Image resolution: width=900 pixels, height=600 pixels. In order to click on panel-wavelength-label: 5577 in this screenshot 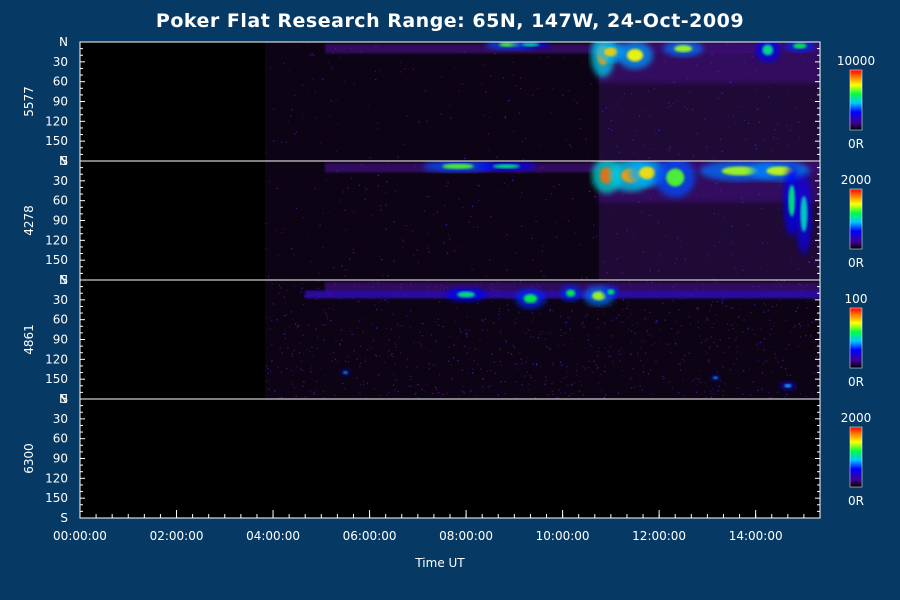, I will do `click(29, 101)`.